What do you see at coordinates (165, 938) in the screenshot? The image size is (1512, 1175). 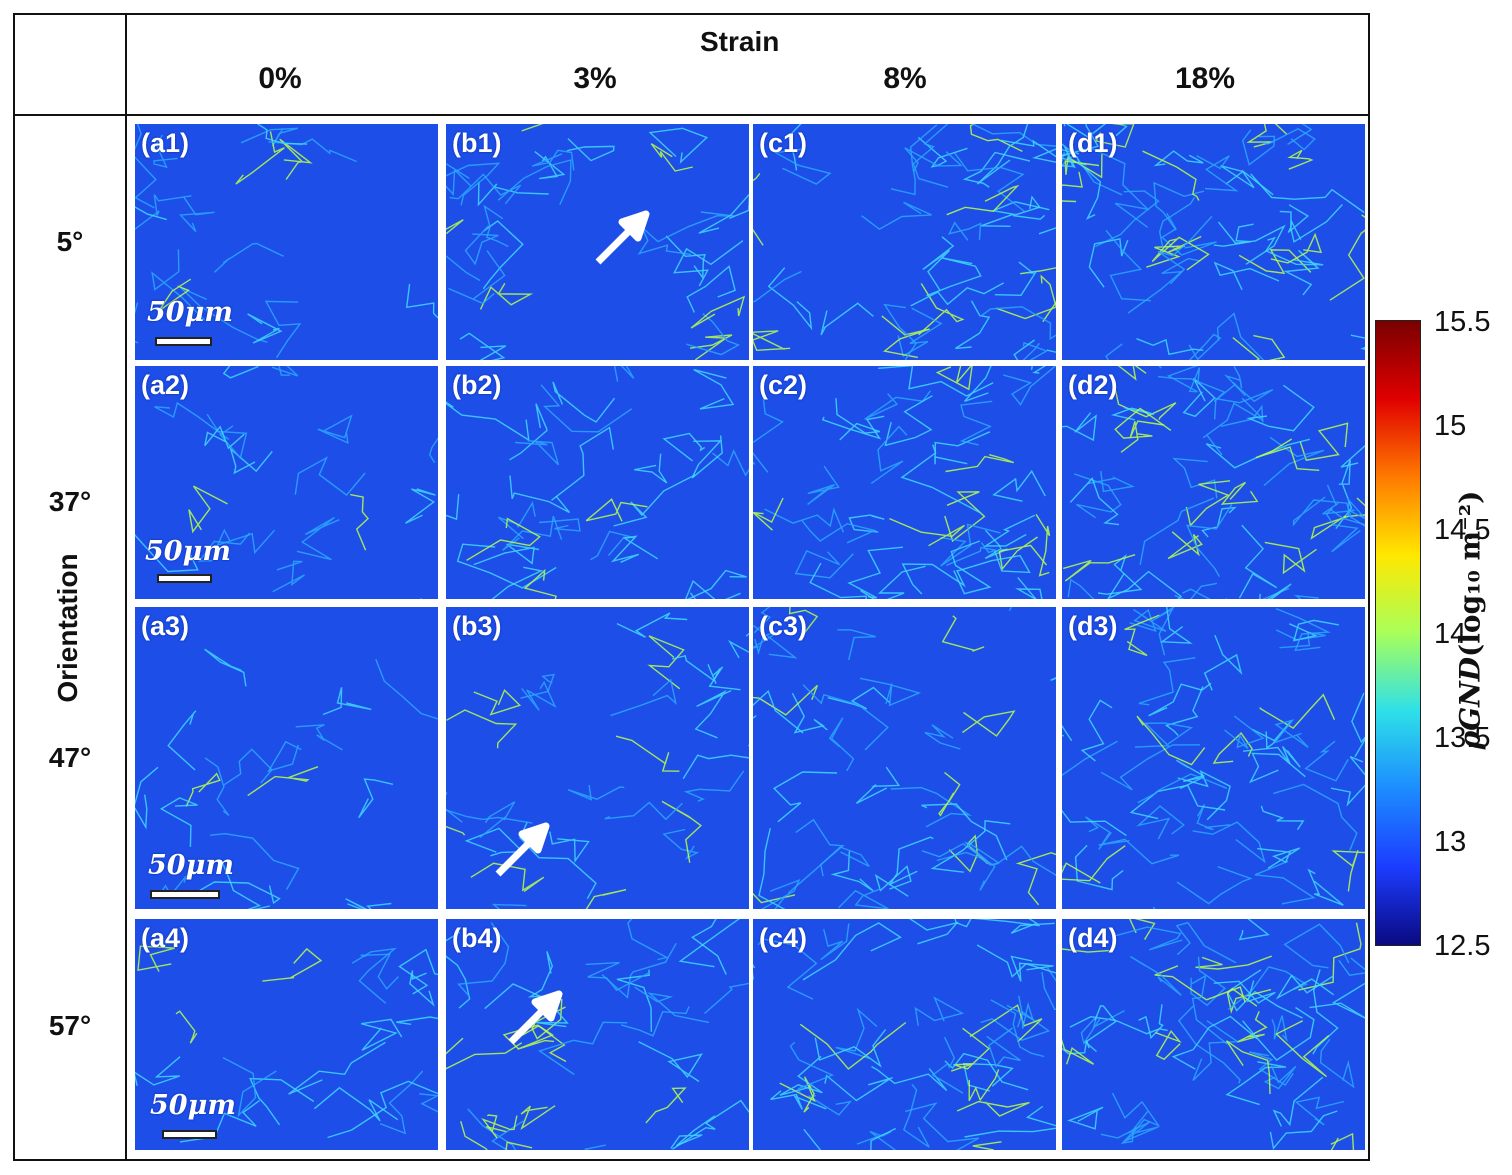 I see `panel-label: (a4)` at bounding box center [165, 938].